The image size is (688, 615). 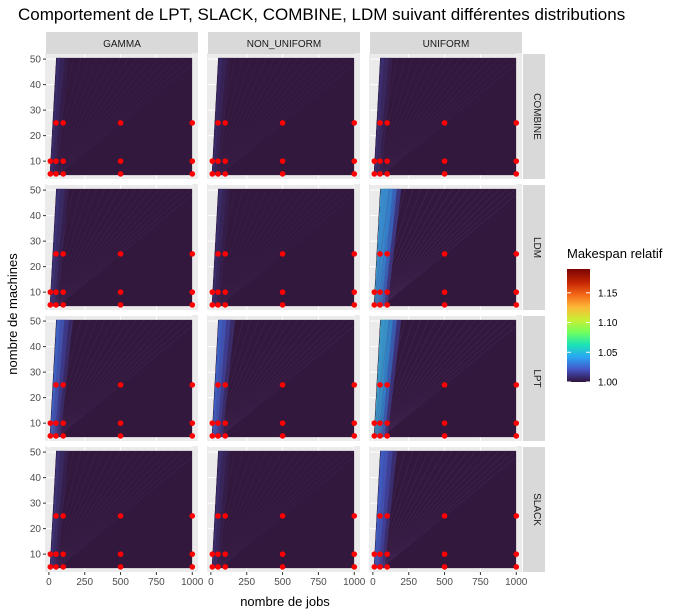 I want to click on x-tick-label: 500, so click(x=282, y=582).